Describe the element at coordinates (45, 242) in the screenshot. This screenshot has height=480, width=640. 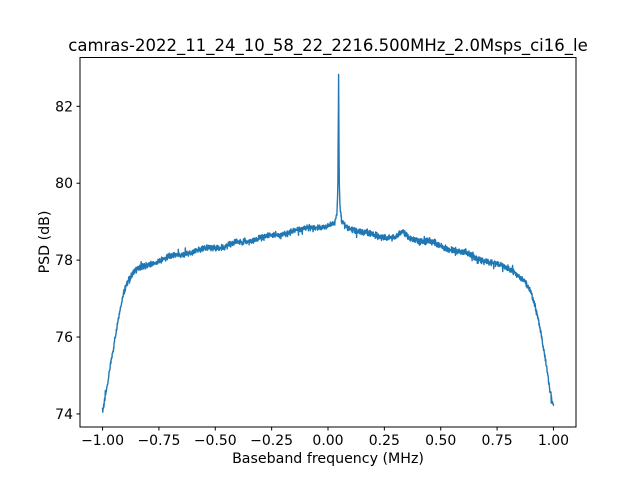
I see `y-axis-label: PSD (dB)` at that location.